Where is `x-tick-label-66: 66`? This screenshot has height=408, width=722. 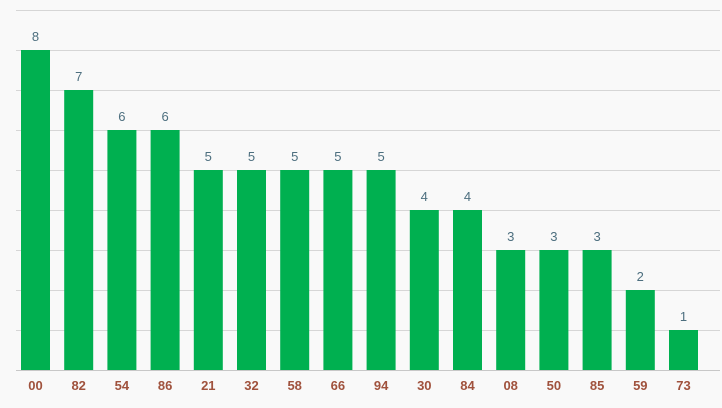 x-tick-label-66: 66 is located at coordinates (338, 385).